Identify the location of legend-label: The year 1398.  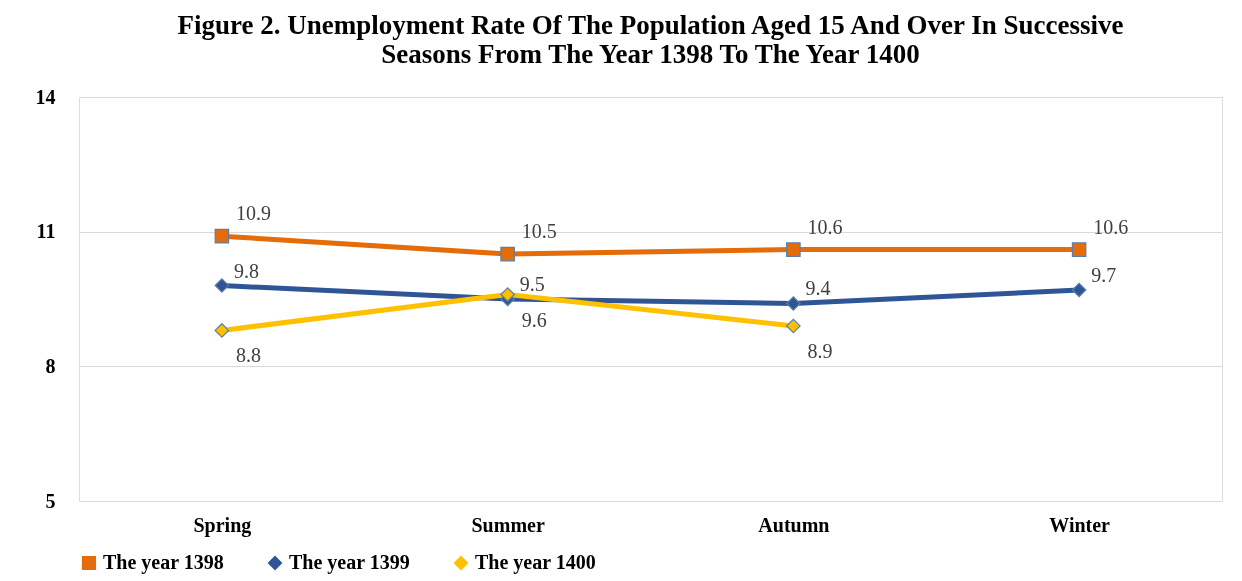
(163, 562).